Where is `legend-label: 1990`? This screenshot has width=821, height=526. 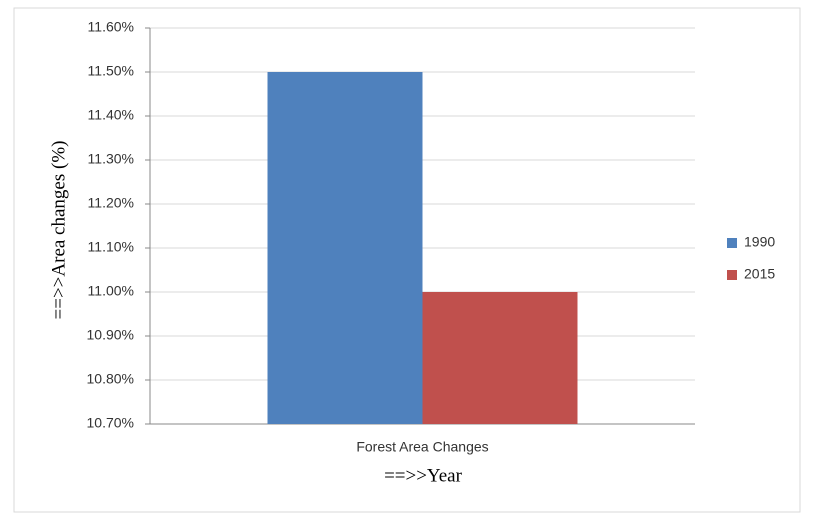
legend-label: 1990 is located at coordinates (759, 242).